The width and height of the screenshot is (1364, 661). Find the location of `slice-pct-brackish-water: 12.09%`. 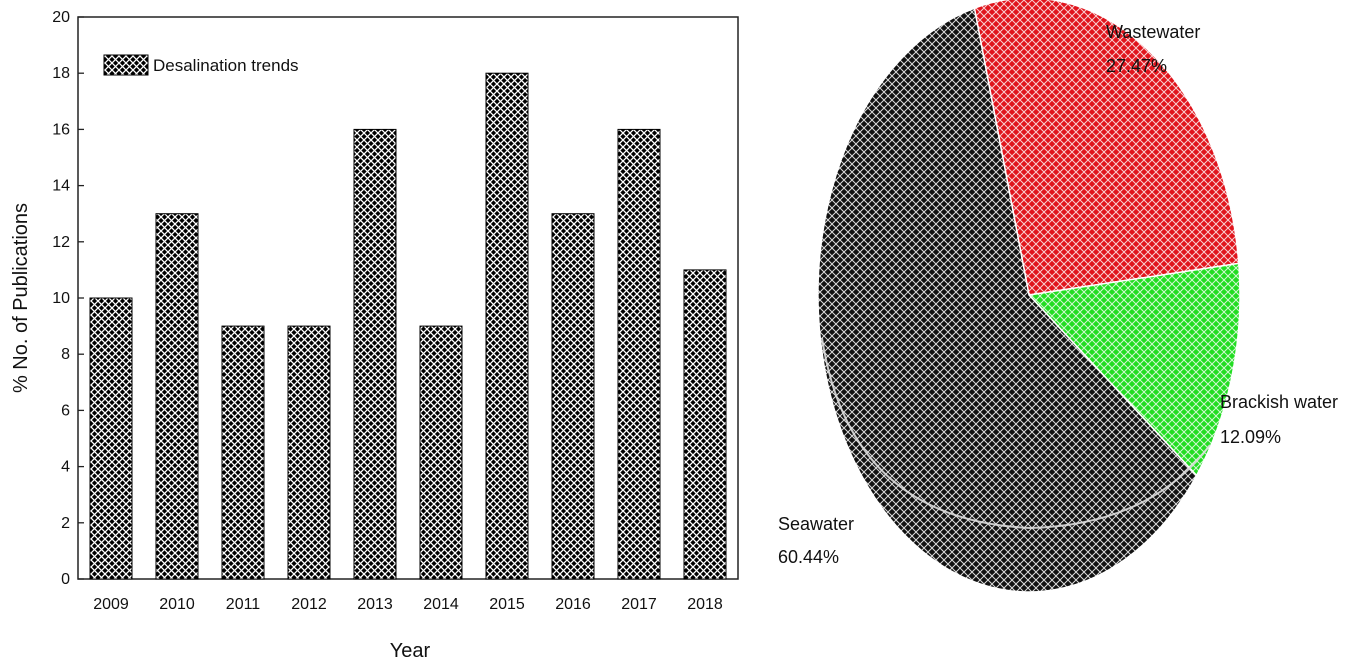

slice-pct-brackish-water: 12.09% is located at coordinates (1250, 437).